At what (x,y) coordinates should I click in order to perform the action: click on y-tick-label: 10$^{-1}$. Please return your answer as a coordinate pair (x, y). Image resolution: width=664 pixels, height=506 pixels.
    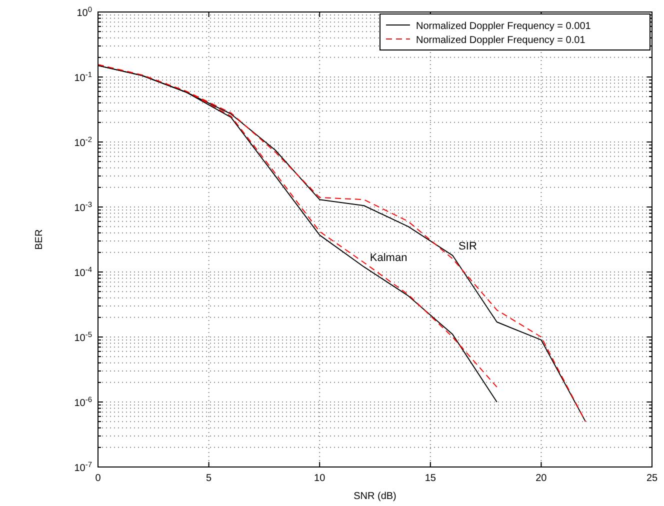
    Looking at the image, I should click on (83, 77).